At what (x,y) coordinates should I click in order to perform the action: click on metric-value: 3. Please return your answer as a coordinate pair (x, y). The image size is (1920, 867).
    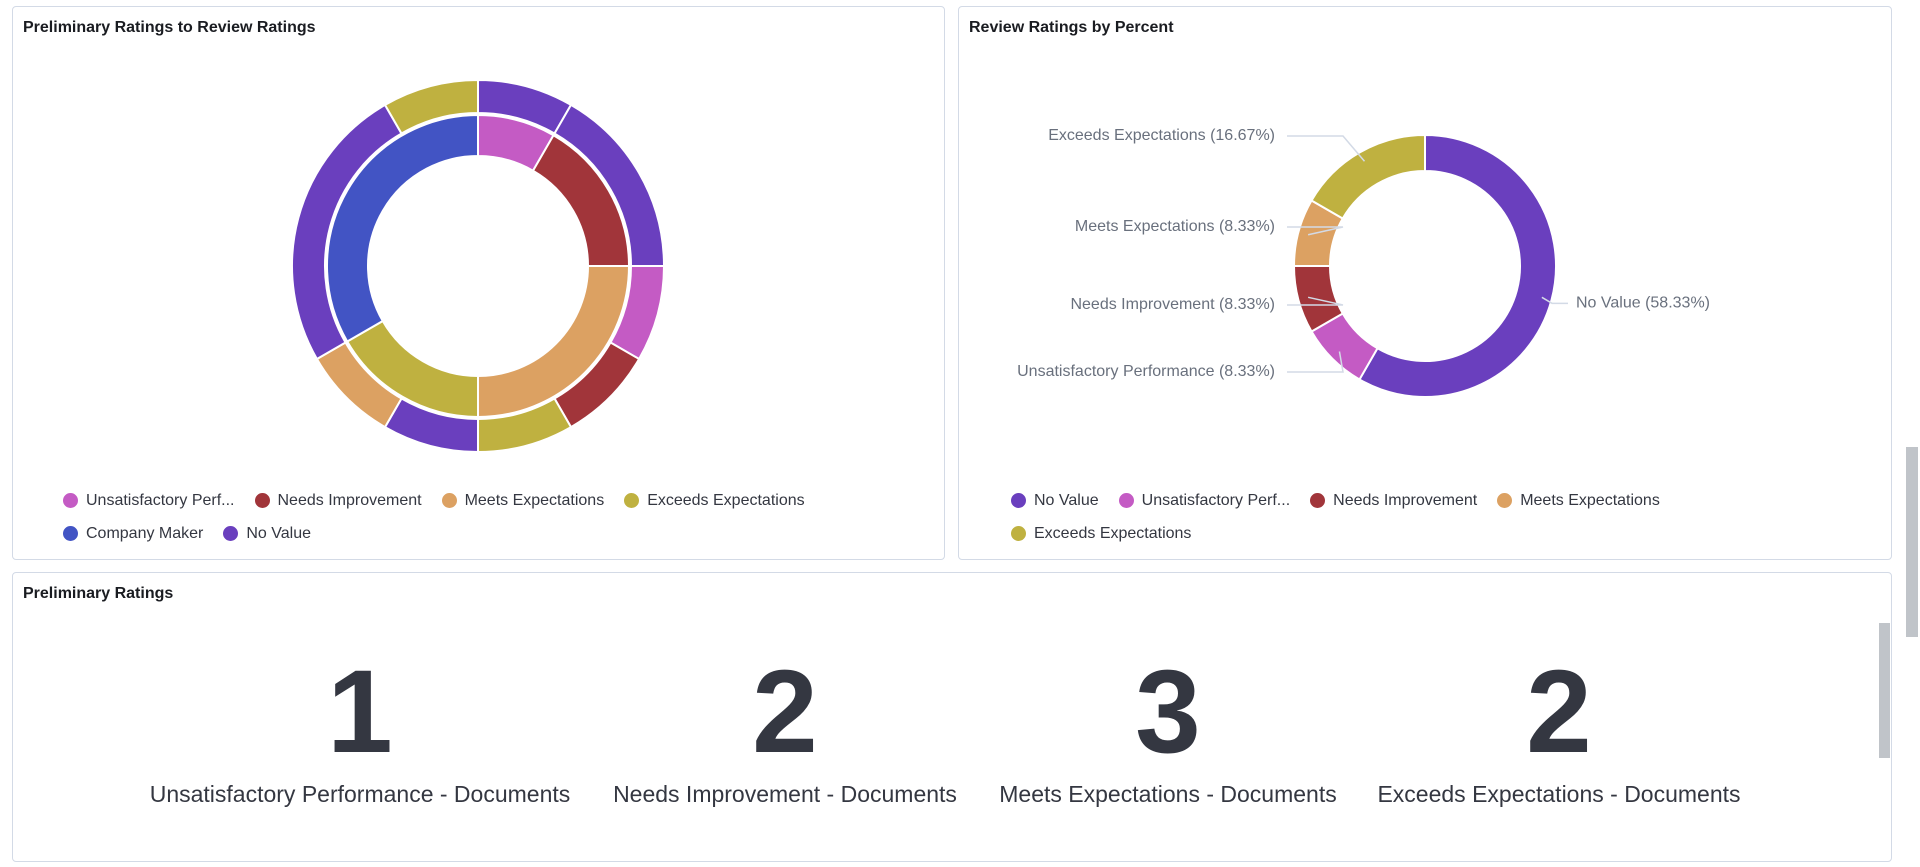
    Looking at the image, I should click on (1168, 712).